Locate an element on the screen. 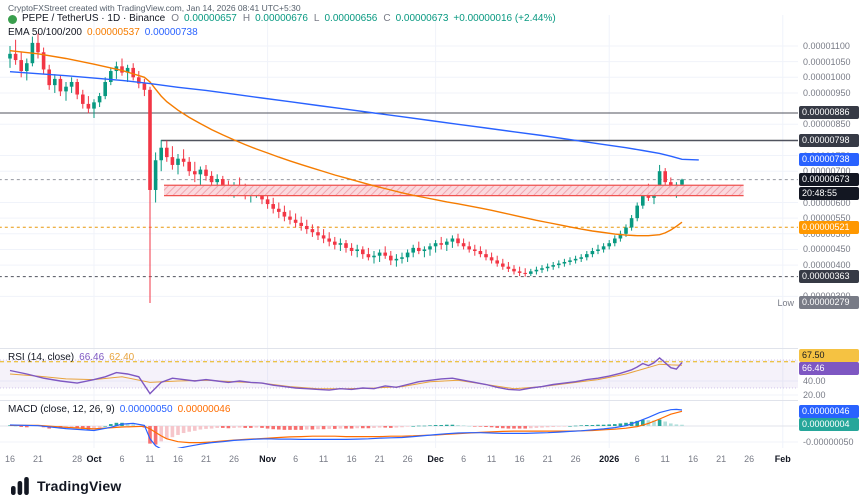 The image size is (860, 502). rsi-axis-label: 40.00 is located at coordinates (814, 381).